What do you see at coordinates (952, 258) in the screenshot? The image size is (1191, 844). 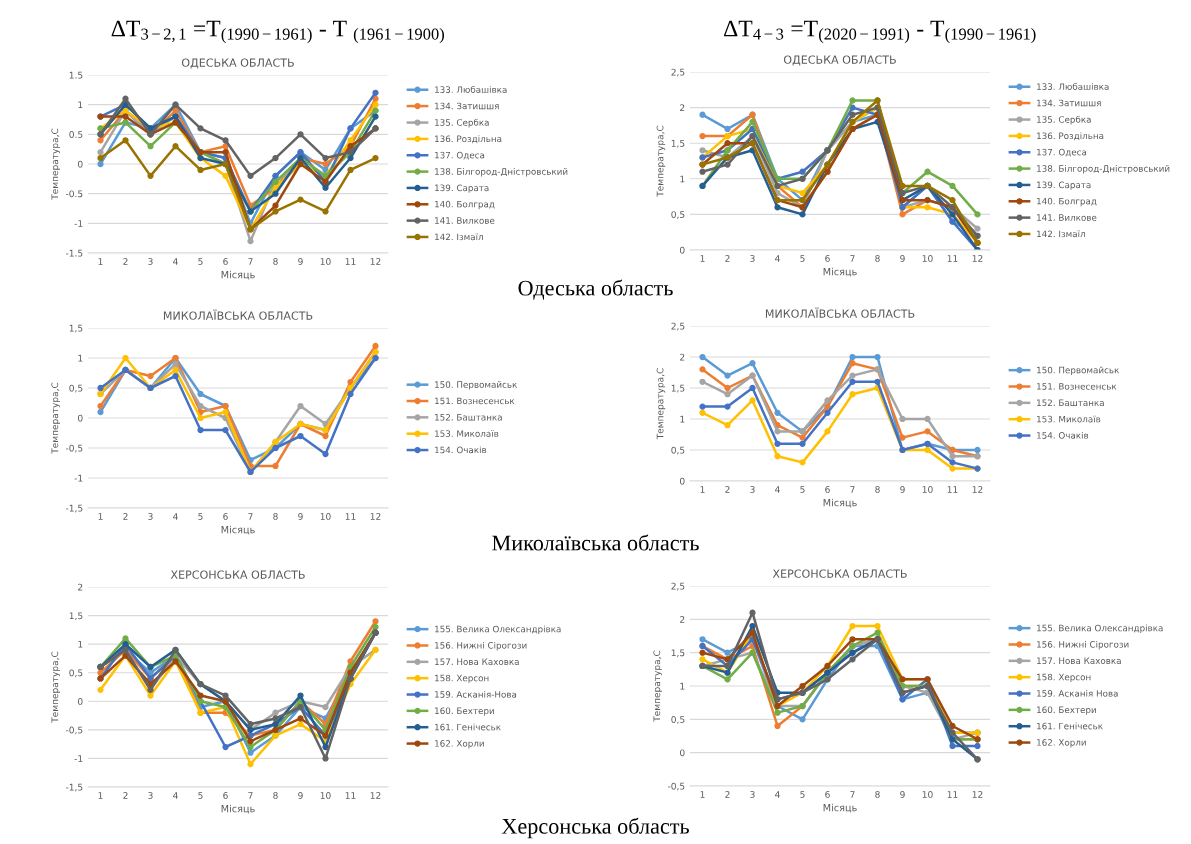 I see `x-tick-label: 11` at bounding box center [952, 258].